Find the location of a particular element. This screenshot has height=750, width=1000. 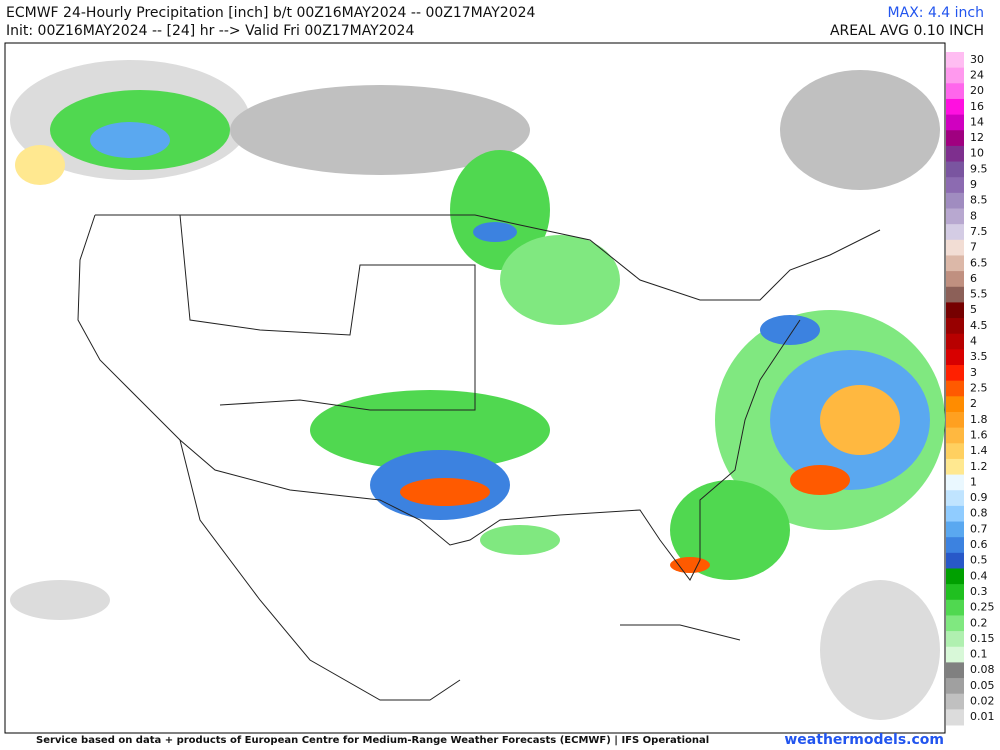

legend-label: 14 is located at coordinates (977, 121).